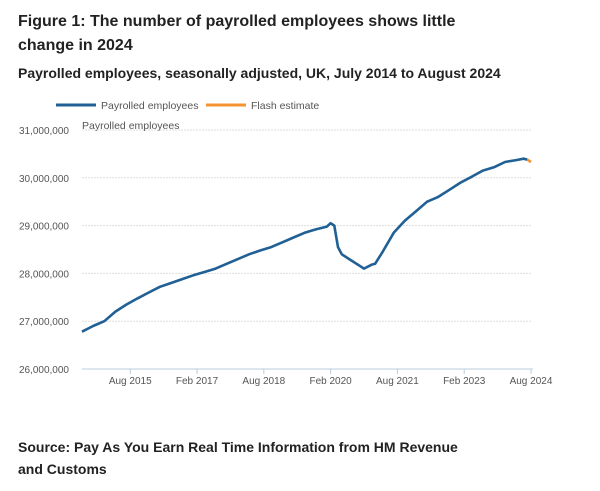  I want to click on y-tick-label: 27,000,000, so click(44, 322).